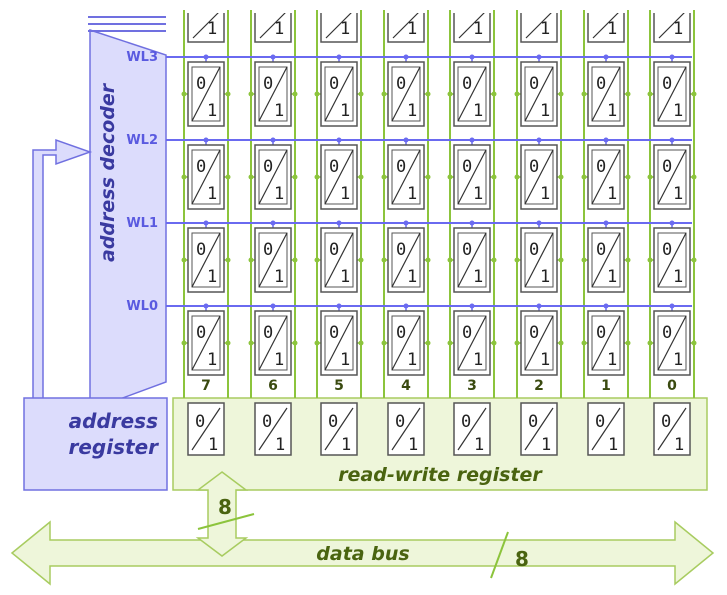  I want to click on column-number: 5, so click(339, 386).